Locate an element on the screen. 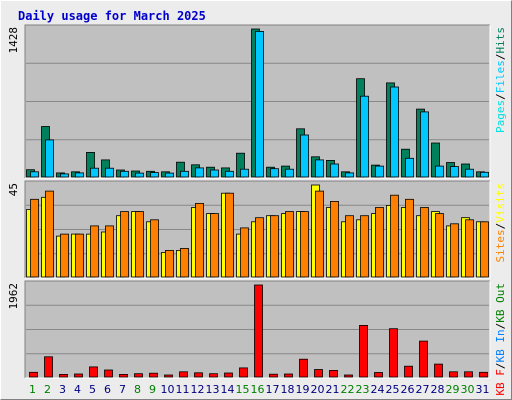 The width and height of the screenshot is (512, 400). day-label-24: 24 is located at coordinates (378, 389).